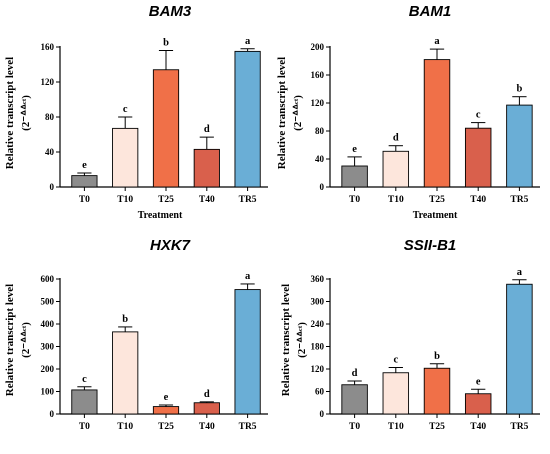 The height and width of the screenshot is (454, 550). I want to click on panel-hxk7-bar-t0, so click(84, 402).